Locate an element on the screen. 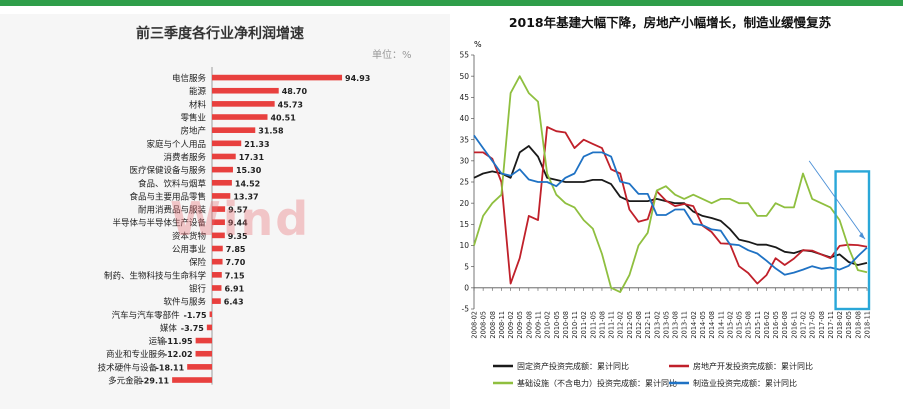 Image resolution: width=903 pixels, height=413 pixels. bar-value-label: 9.35 is located at coordinates (238, 236).